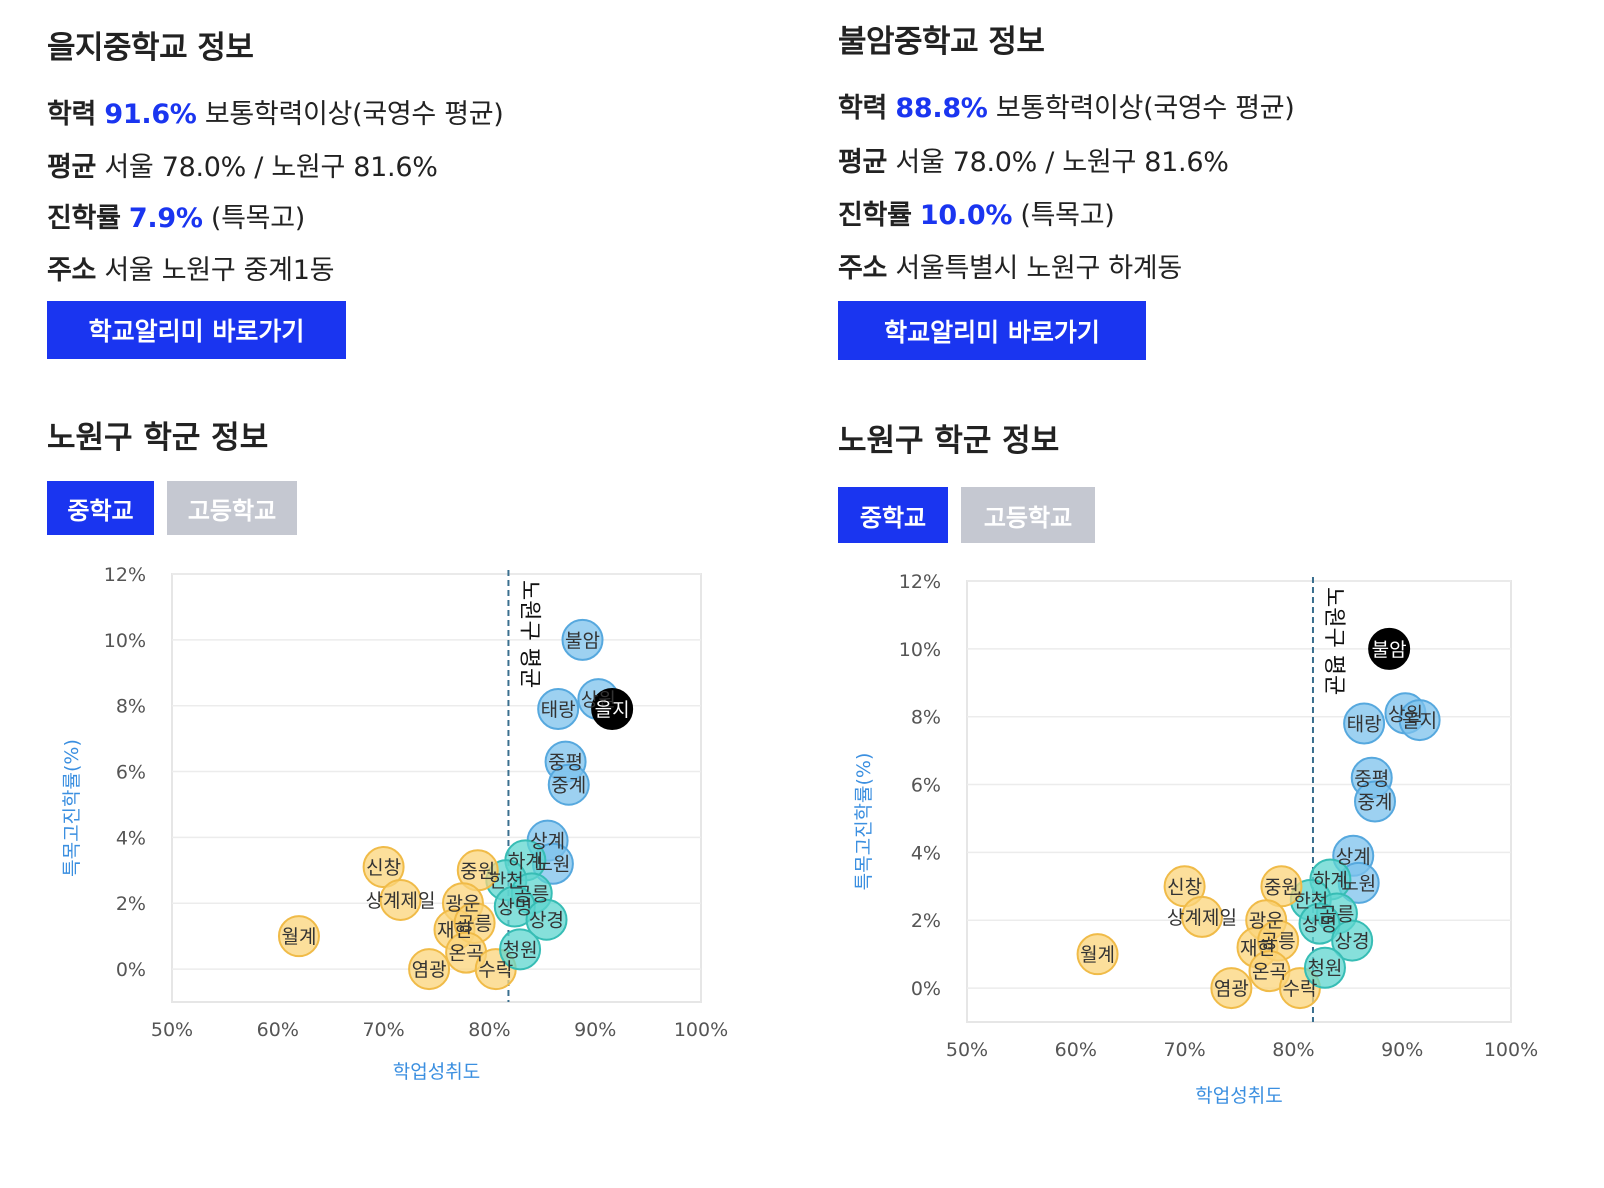  What do you see at coordinates (1184, 887) in the screenshot?
I see `bubble-label: 신창` at bounding box center [1184, 887].